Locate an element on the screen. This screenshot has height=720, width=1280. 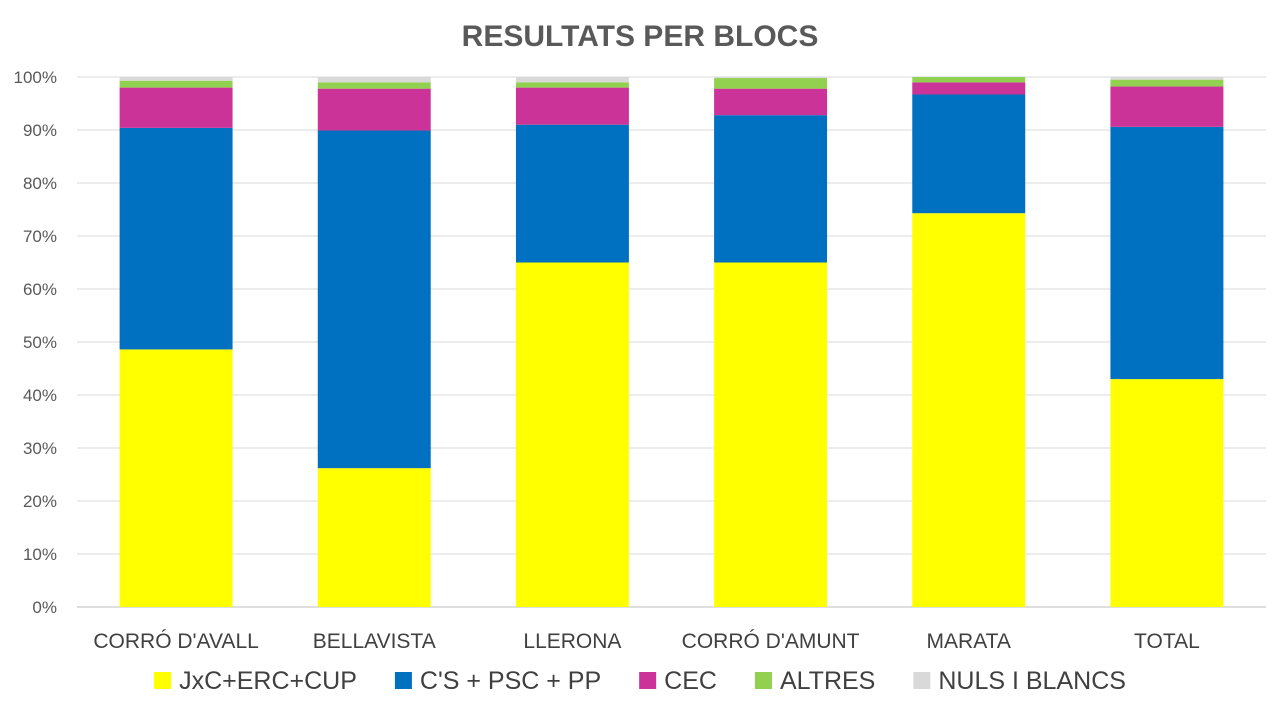
legend-label: JxC+ERC+CUP is located at coordinates (268, 681).